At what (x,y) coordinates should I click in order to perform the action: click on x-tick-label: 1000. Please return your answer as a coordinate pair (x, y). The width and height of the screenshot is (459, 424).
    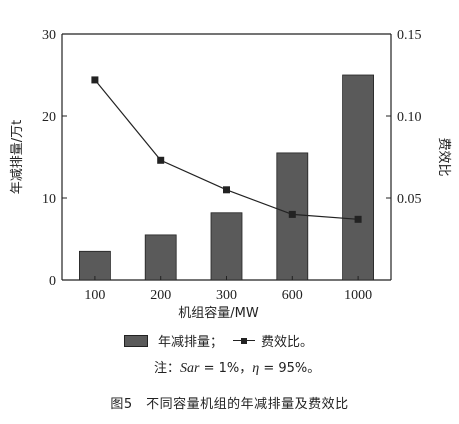
    Looking at the image, I should click on (358, 295).